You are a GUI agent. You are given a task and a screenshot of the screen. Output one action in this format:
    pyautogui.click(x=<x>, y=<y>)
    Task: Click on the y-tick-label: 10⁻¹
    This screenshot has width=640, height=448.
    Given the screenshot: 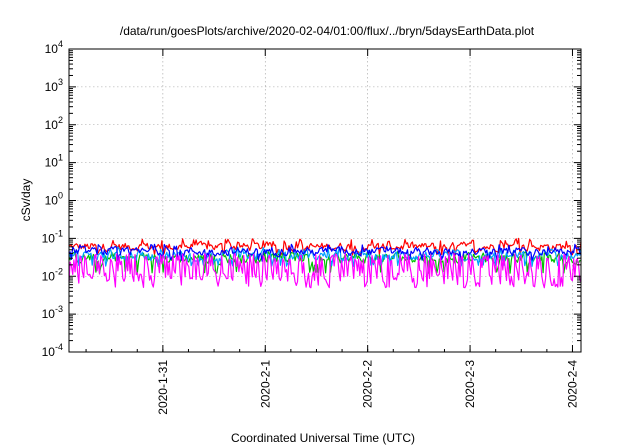 What is the action you would take?
    pyautogui.click(x=52, y=236)
    